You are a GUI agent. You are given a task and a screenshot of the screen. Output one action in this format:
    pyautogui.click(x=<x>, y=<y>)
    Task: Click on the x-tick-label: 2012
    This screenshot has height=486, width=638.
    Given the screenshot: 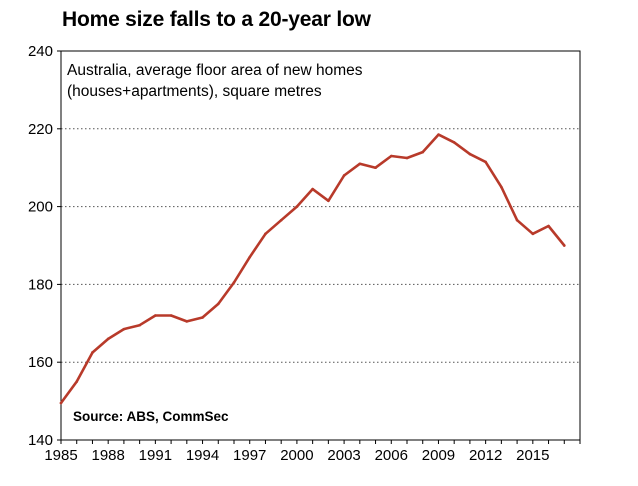 What is the action you would take?
    pyautogui.click(x=485, y=455)
    